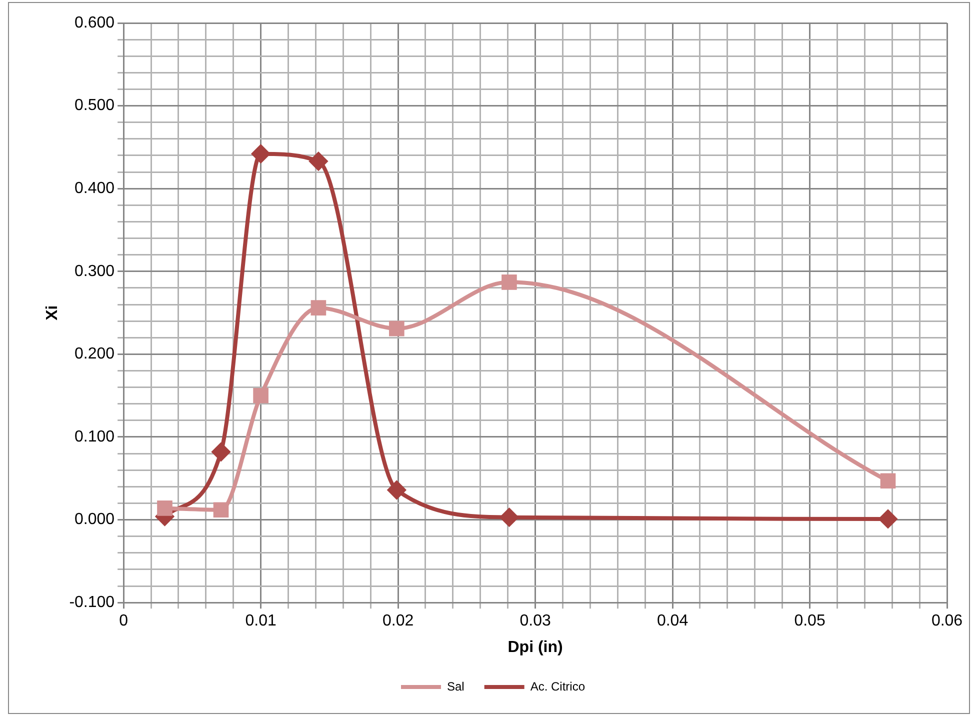 Image resolution: width=974 pixels, height=717 pixels. Describe the element at coordinates (94, 271) in the screenshot. I see `y-tick-label: 0.300` at that location.